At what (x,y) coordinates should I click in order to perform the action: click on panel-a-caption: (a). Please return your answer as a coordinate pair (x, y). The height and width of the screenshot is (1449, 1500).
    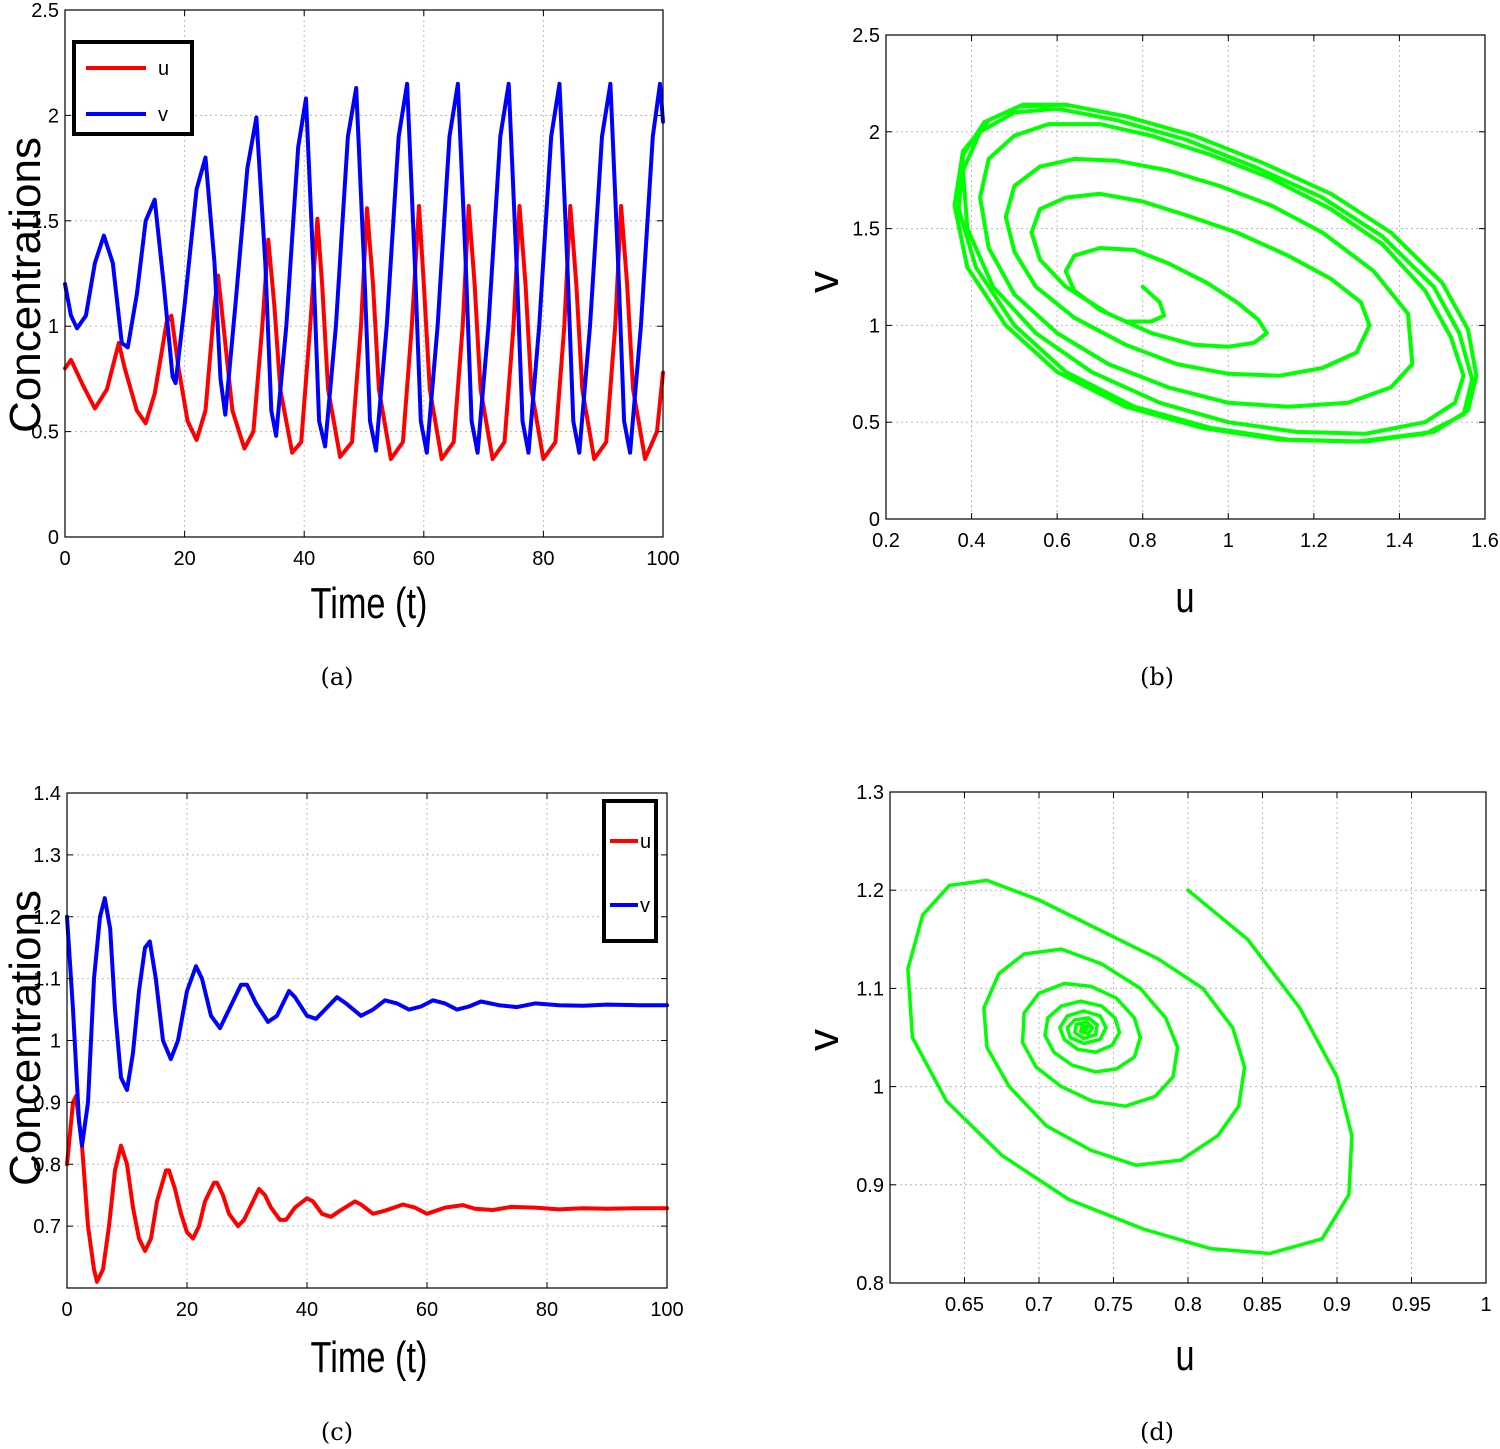
    Looking at the image, I should click on (336, 677).